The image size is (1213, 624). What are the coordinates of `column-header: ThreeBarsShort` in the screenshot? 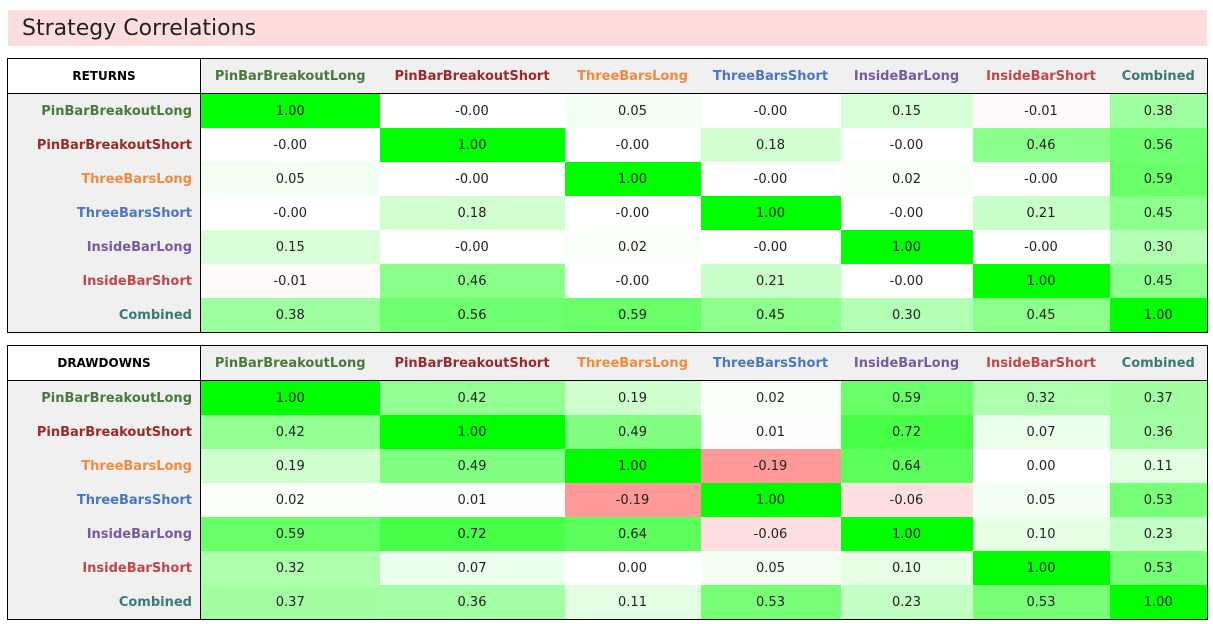 It's located at (770, 363).